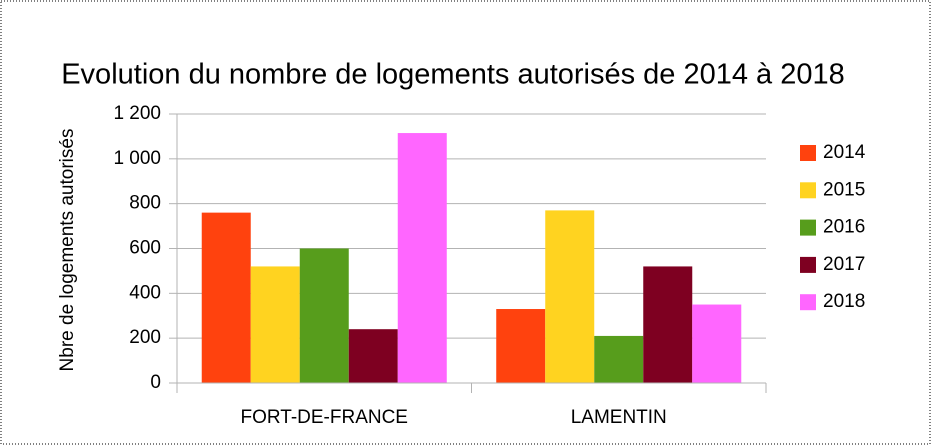 The height and width of the screenshot is (445, 931). Describe the element at coordinates (844, 152) in the screenshot. I see `legend-label: 2014` at that location.